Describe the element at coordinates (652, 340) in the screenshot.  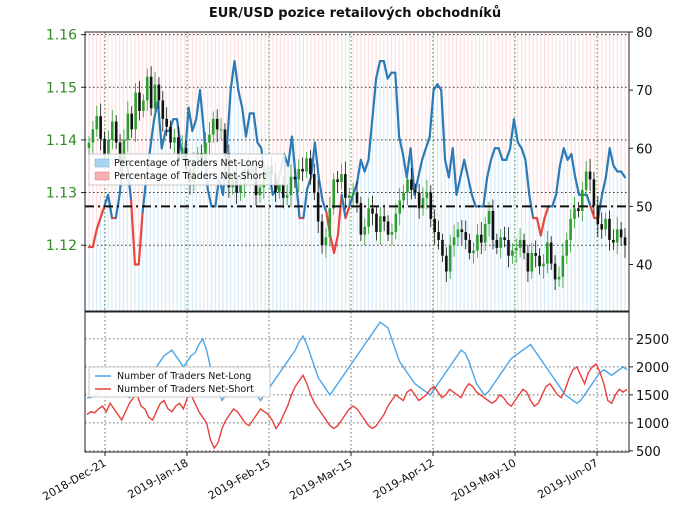
I see `count-tick-label: 2500` at that location.